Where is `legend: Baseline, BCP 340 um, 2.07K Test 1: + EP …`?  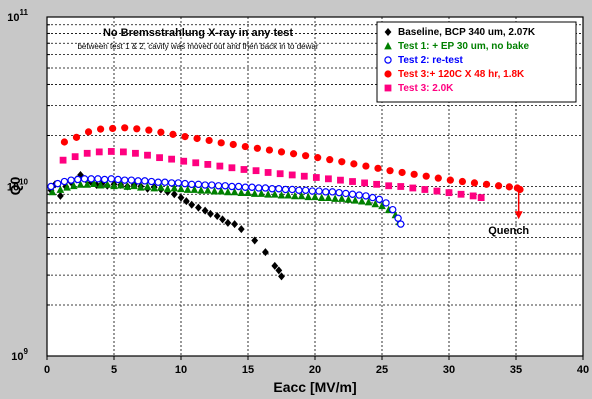 legend: Baseline, BCP 340 um, 2.07K Test 1: + EP … is located at coordinates (476, 62).